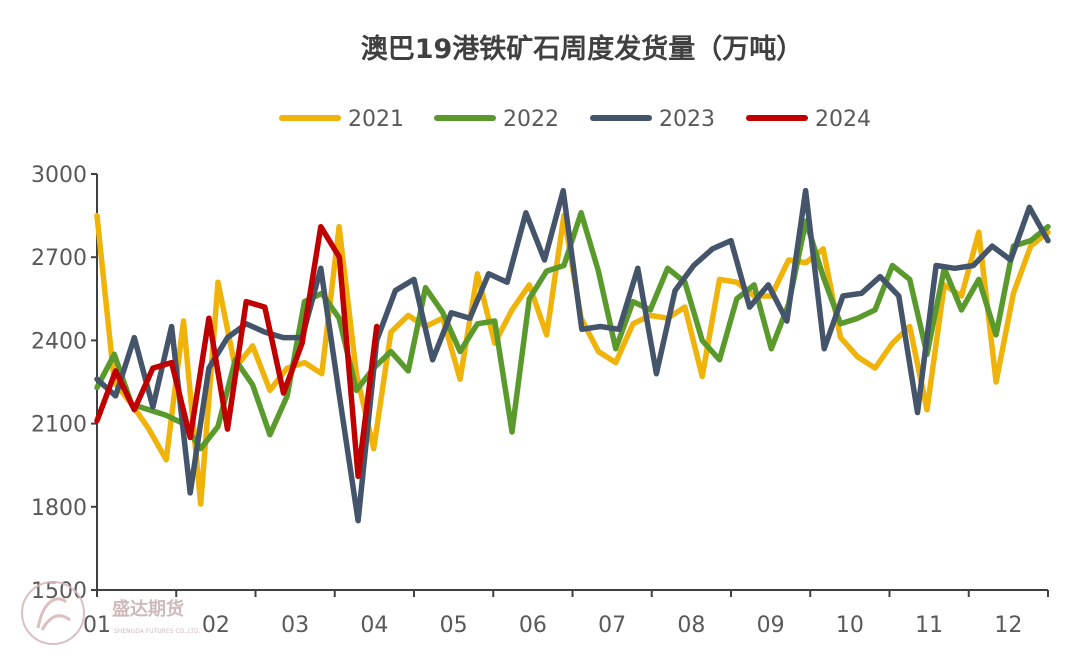 The width and height of the screenshot is (1080, 658). Describe the element at coordinates (237, 351) in the screenshot. I see `series-line-2024` at that location.